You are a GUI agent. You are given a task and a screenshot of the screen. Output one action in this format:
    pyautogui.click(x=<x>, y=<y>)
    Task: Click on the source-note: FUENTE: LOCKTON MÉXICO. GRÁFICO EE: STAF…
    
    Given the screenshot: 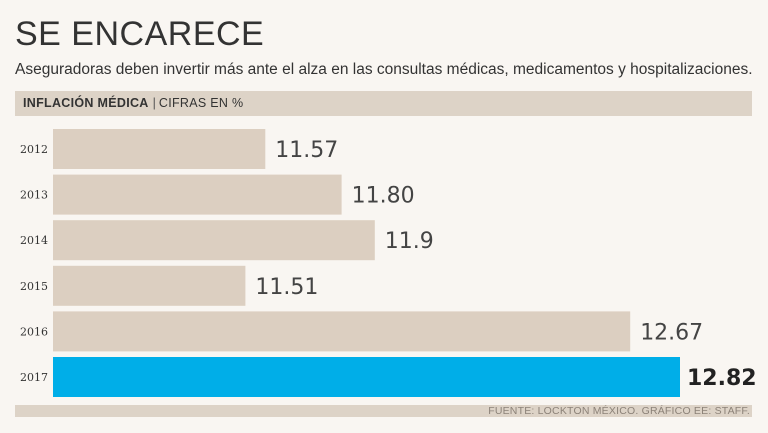 What is the action you would take?
    pyautogui.click(x=619, y=411)
    